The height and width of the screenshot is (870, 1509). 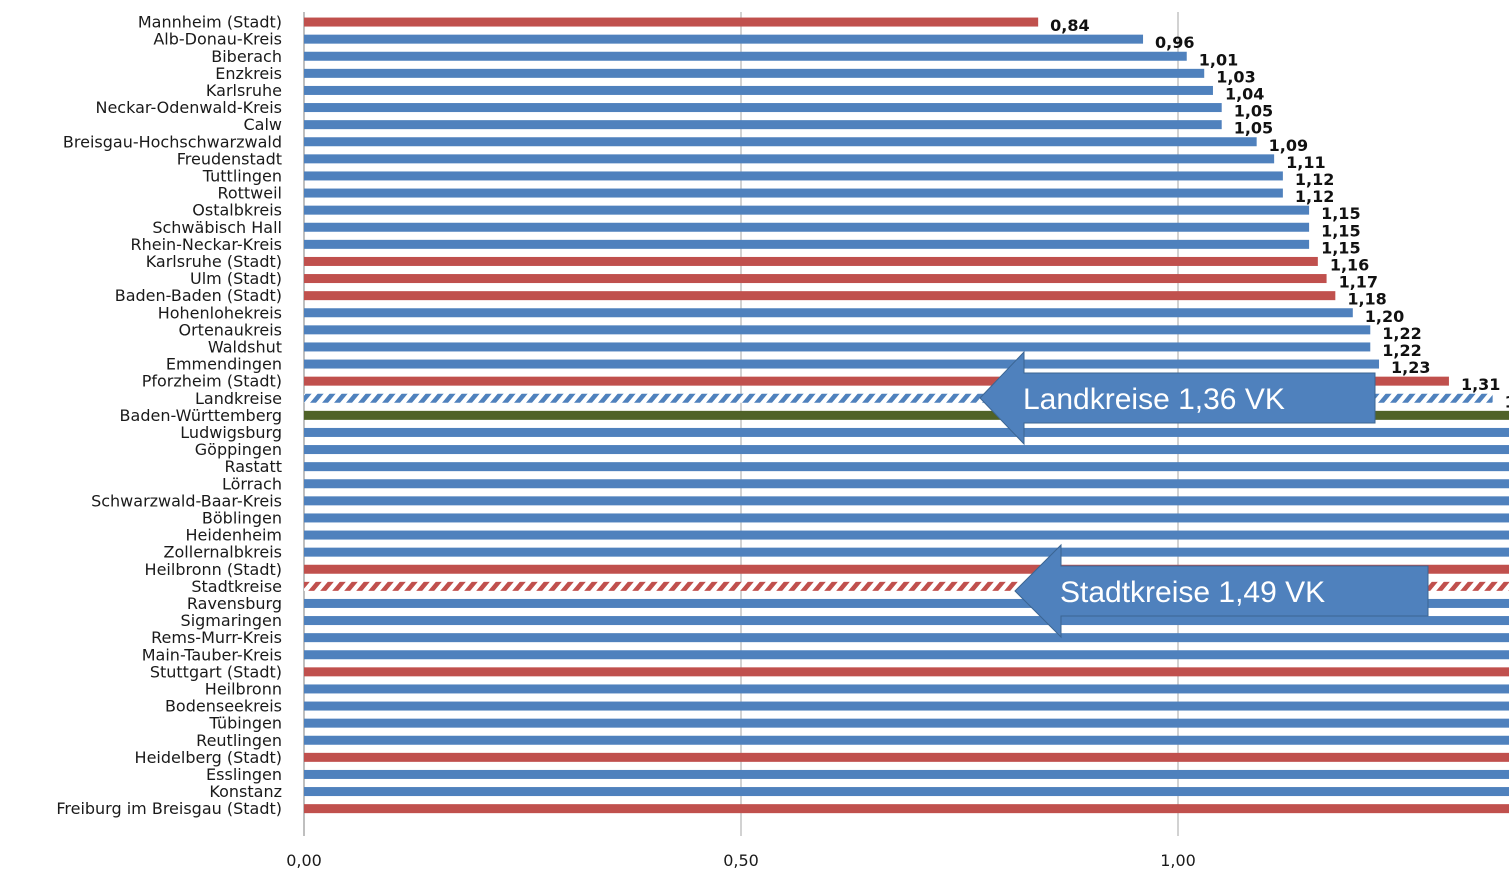 I want to click on data-label: 1,11, so click(x=1305, y=162).